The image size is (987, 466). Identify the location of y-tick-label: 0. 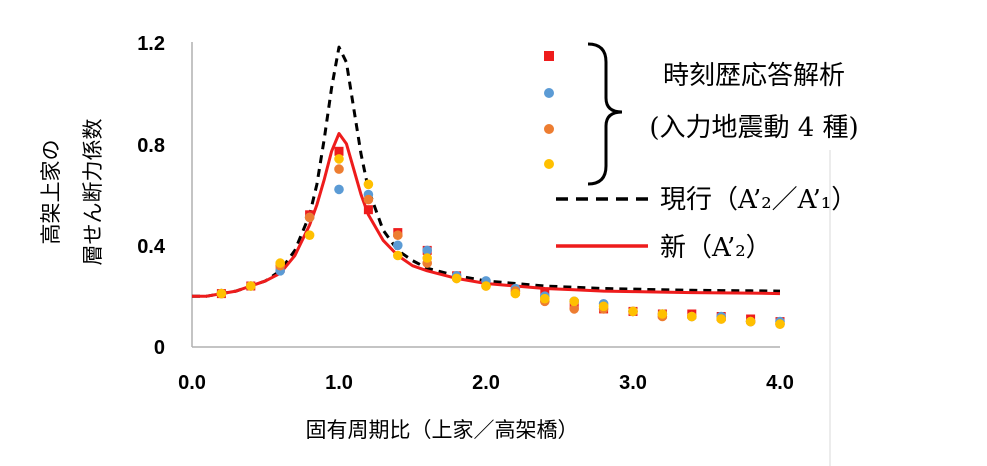
(159, 348).